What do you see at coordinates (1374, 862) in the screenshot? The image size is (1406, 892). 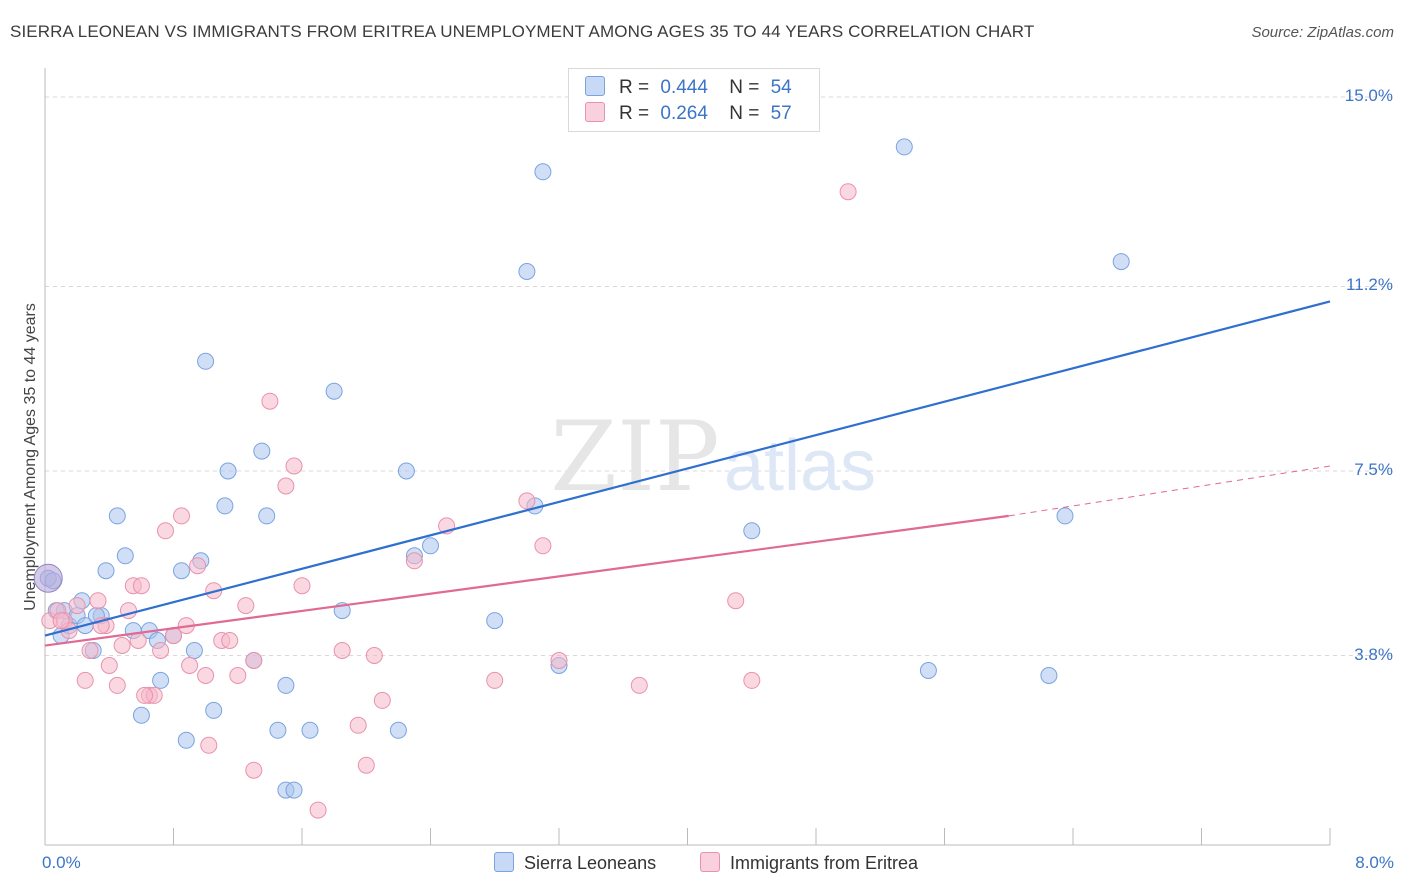 I see `x-tick-label-right: 8.0%` at bounding box center [1374, 862].